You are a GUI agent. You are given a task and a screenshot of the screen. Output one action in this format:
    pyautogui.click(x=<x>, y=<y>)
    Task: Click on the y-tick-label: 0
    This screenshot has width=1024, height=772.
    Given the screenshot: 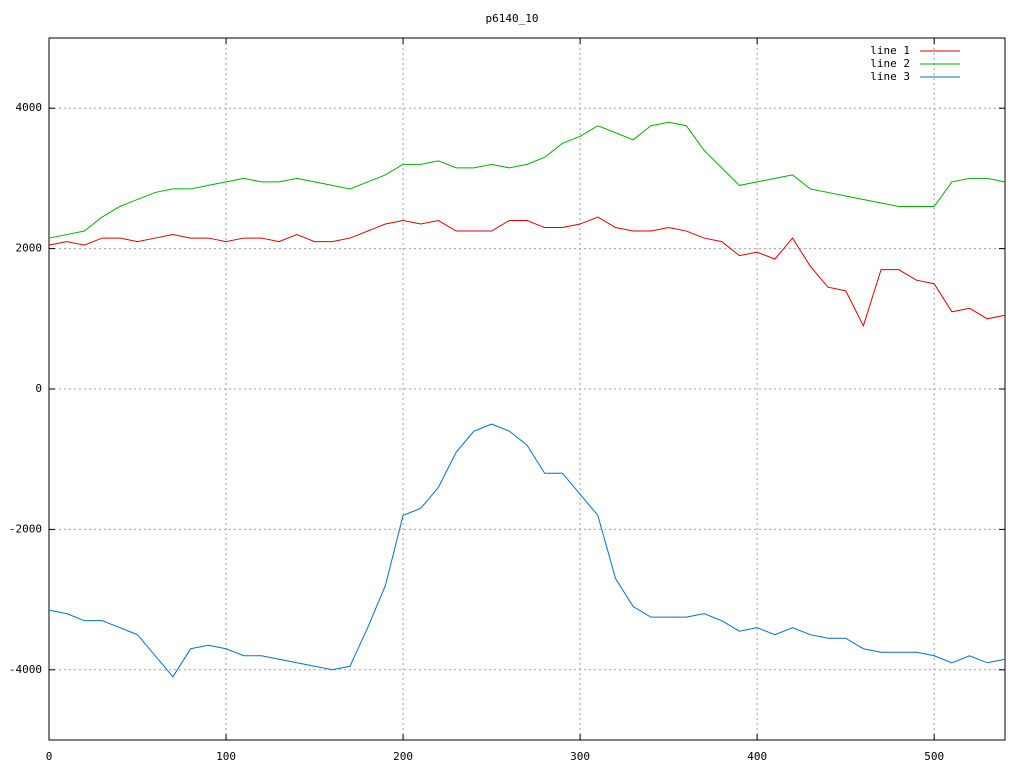 What is the action you would take?
    pyautogui.click(x=38, y=388)
    